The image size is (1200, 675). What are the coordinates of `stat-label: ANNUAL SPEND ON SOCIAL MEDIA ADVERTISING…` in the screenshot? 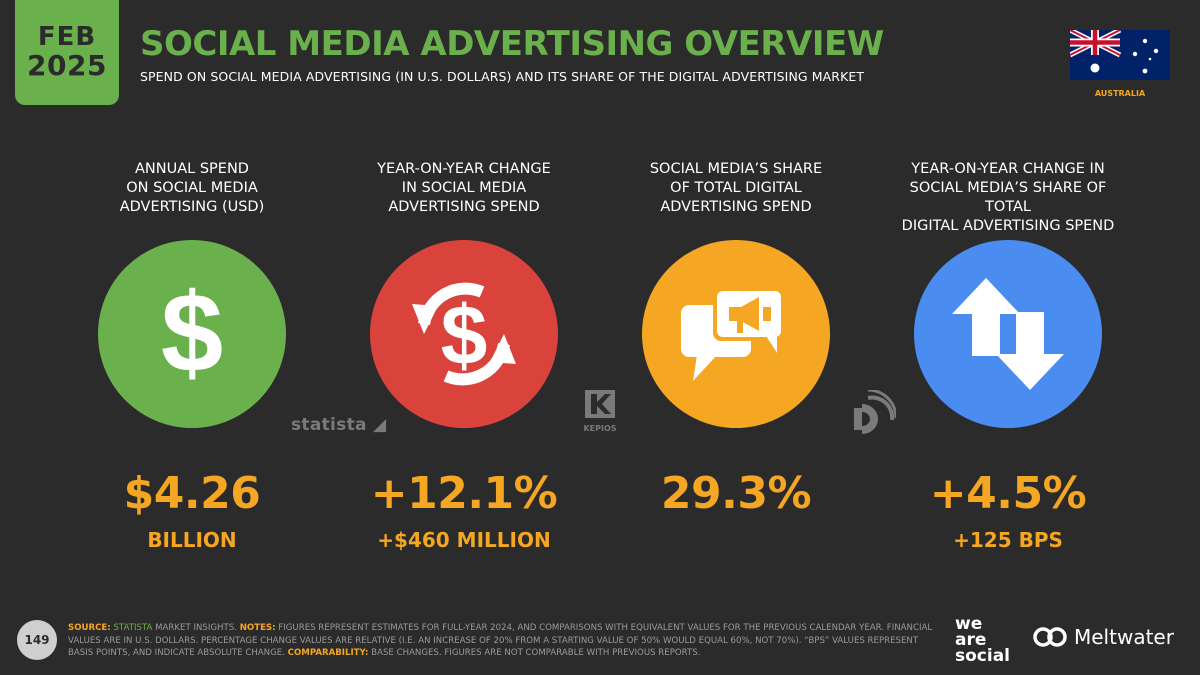 It's located at (192, 190).